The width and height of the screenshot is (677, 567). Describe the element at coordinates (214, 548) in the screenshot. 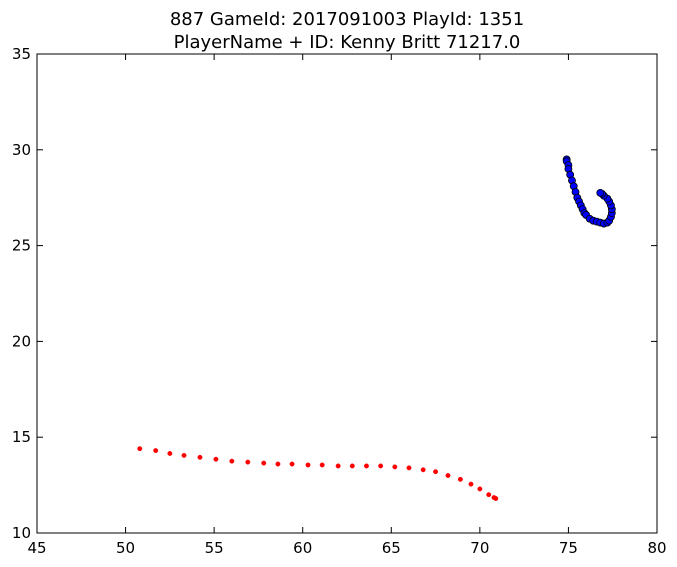

I see `x-tick-label: 55` at that location.